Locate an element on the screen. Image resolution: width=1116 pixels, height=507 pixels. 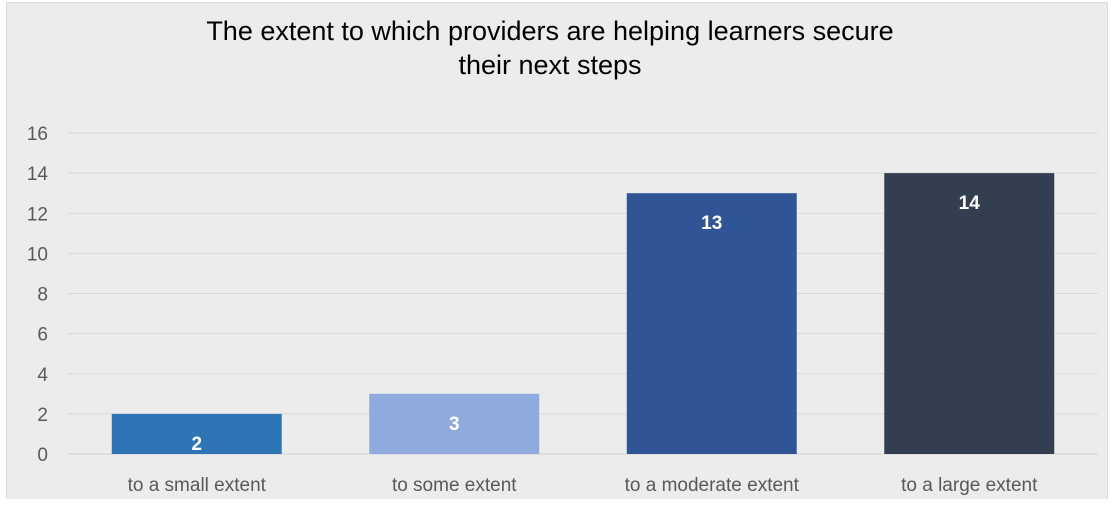
data-label: 3 is located at coordinates (454, 424).